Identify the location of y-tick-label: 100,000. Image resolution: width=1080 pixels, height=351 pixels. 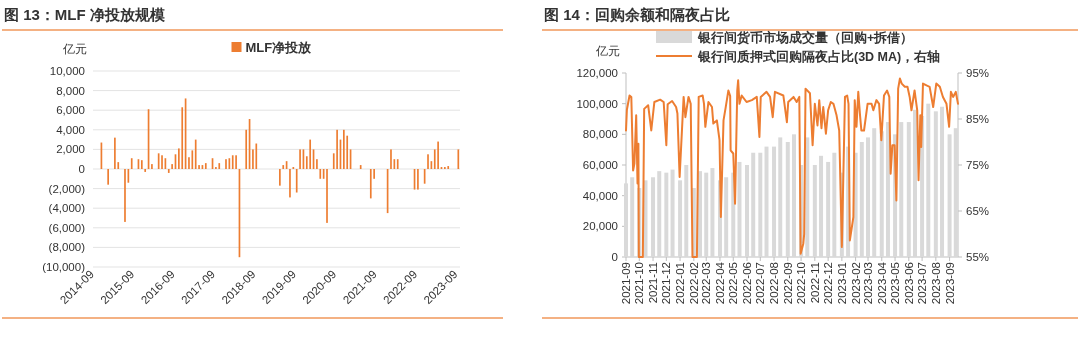
(597, 103).